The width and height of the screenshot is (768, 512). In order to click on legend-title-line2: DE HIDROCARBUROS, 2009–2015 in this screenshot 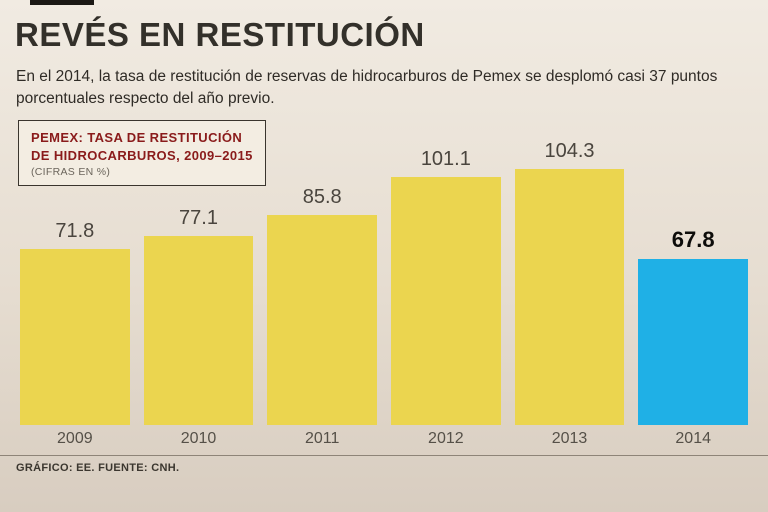, I will do `click(142, 155)`.